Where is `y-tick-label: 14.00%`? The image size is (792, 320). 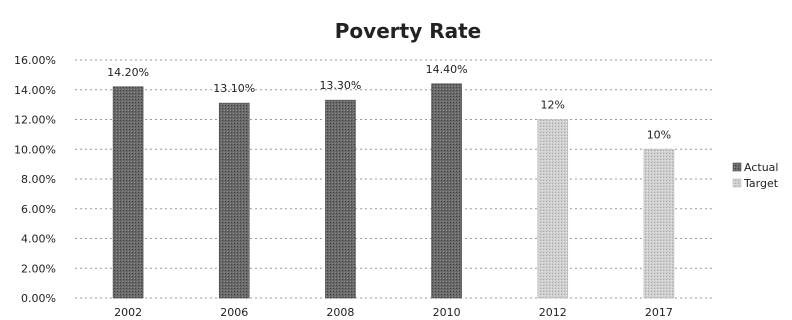
y-tick-label: 14.00% is located at coordinates (35, 90).